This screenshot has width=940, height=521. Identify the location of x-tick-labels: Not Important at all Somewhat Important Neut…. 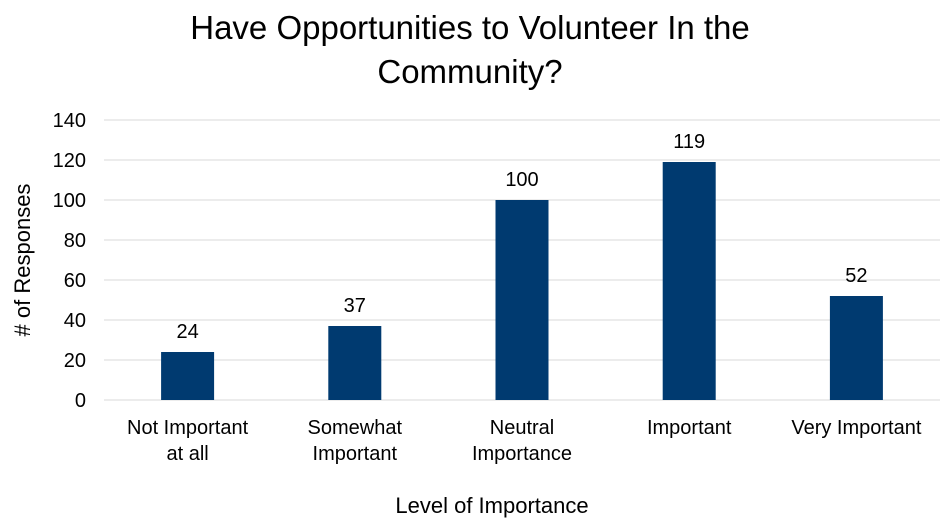
(524, 441).